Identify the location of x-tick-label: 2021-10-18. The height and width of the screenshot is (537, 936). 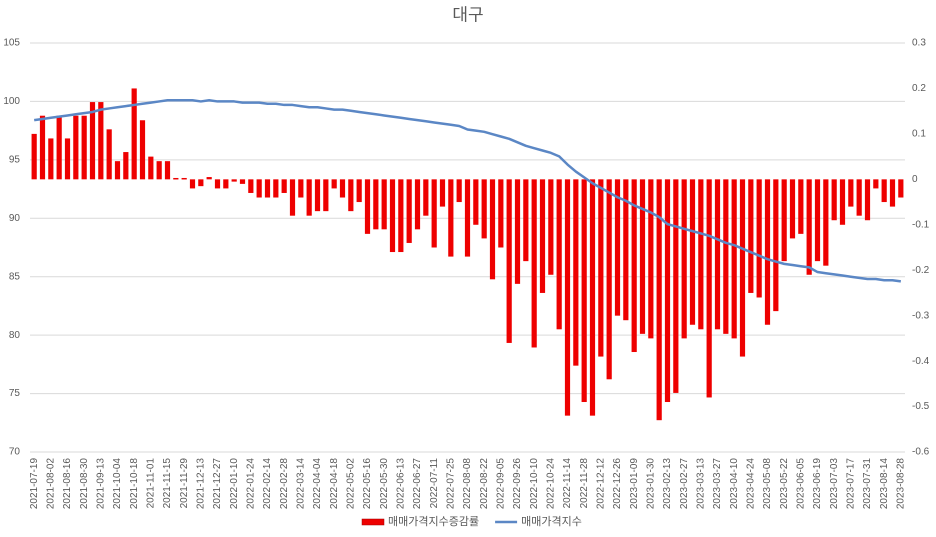
(134, 484).